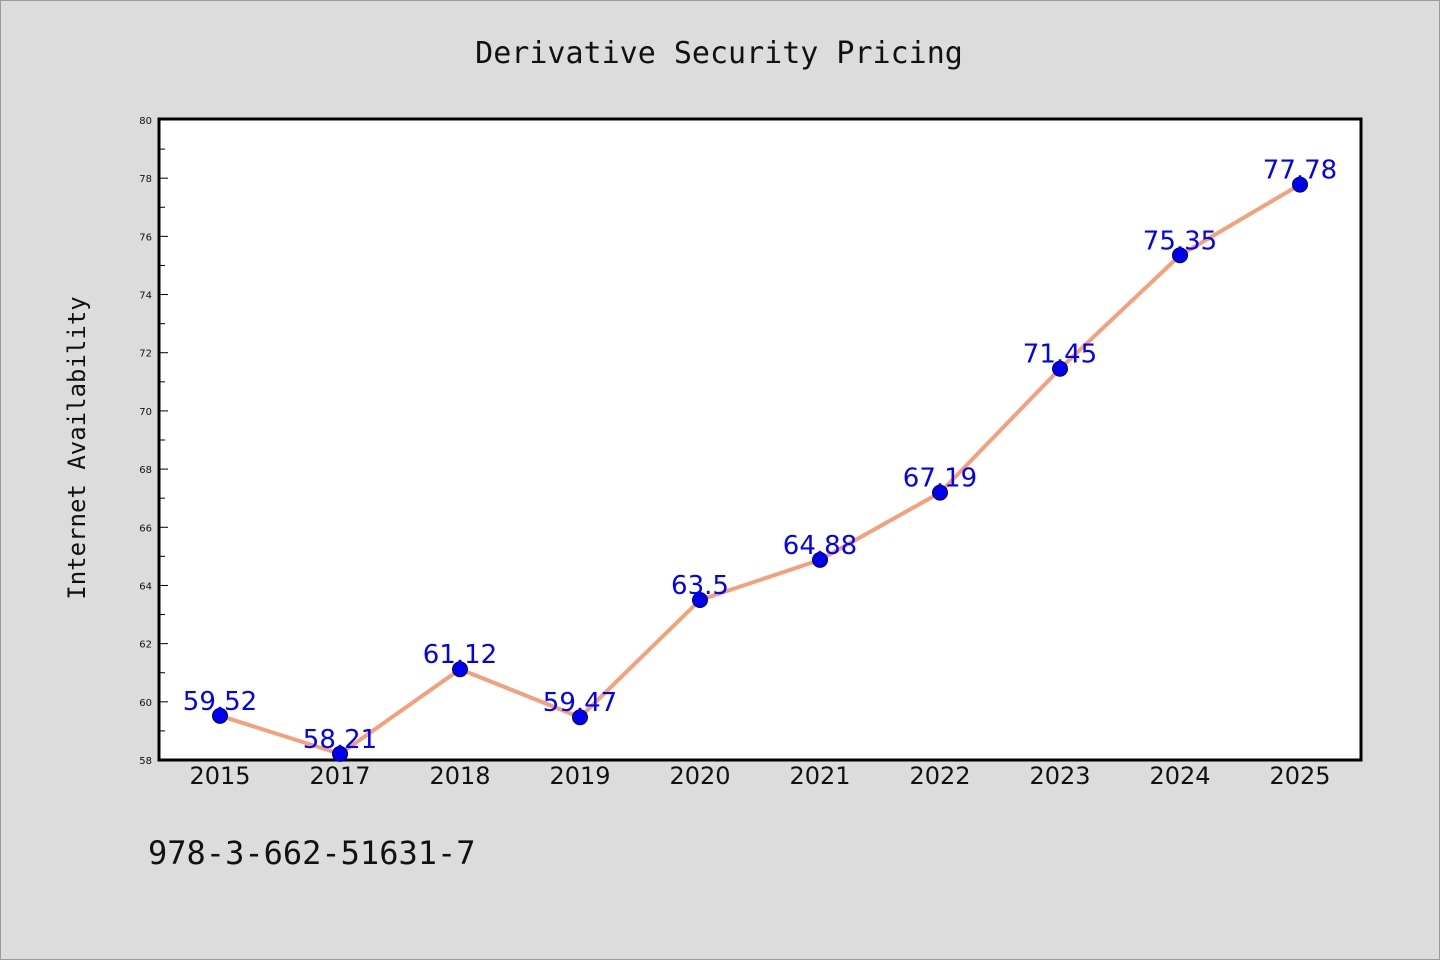 This screenshot has height=960, width=1440. What do you see at coordinates (759, 776) in the screenshot?
I see `x-axis-ticks: 2015 2017 2018 2019 2020 2021 2022 2023 2024 2025` at bounding box center [759, 776].